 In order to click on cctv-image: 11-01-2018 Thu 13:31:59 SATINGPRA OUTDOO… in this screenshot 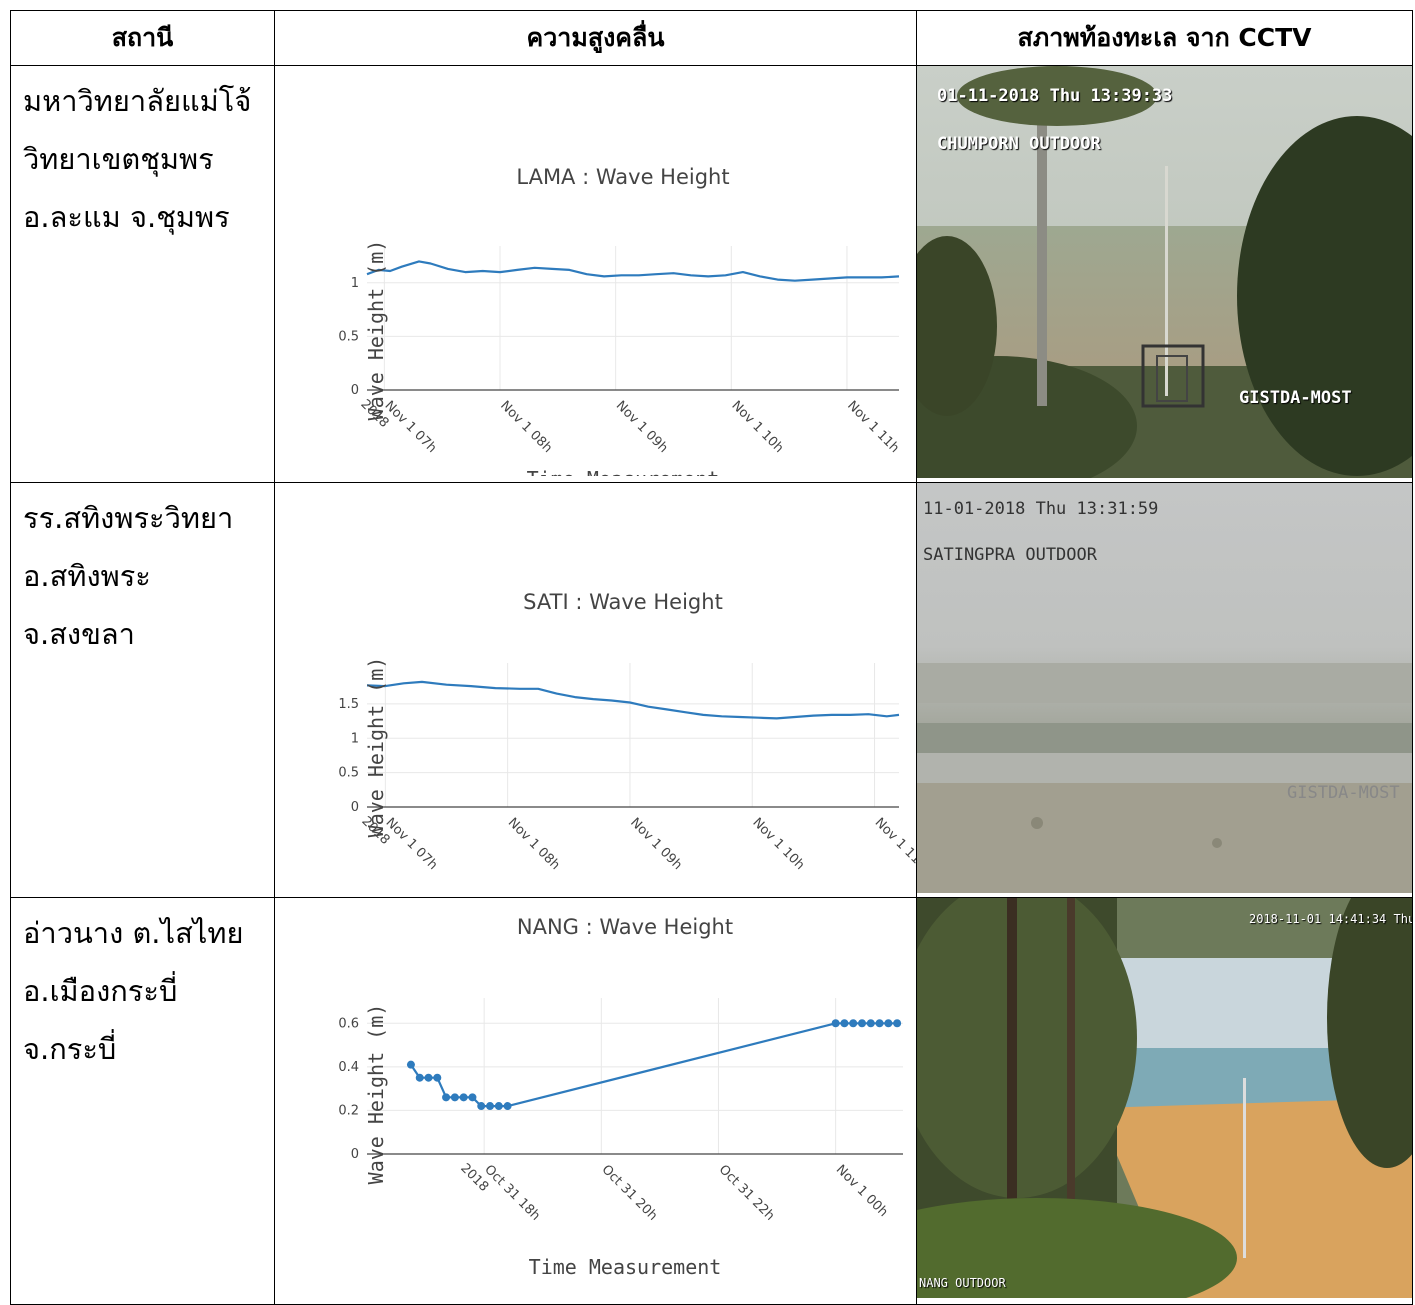, I will do `click(1164, 690)`.